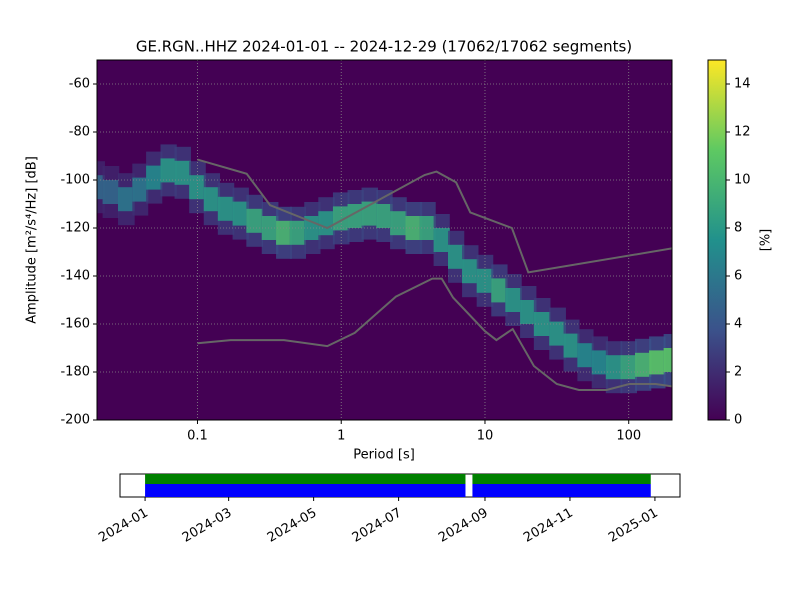 The width and height of the screenshot is (800, 604). What do you see at coordinates (197, 436) in the screenshot?
I see `x-tick-label: 0.1` at bounding box center [197, 436].